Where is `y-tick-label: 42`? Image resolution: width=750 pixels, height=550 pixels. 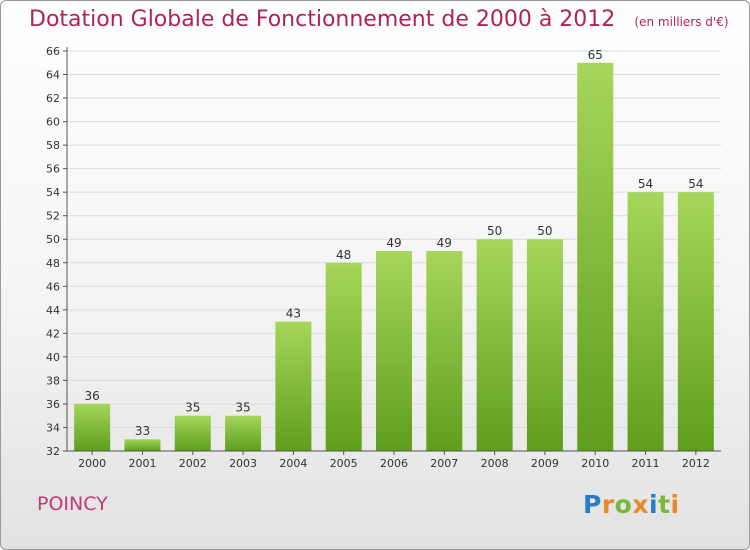 y-tick-label: 42 is located at coordinates (53, 333).